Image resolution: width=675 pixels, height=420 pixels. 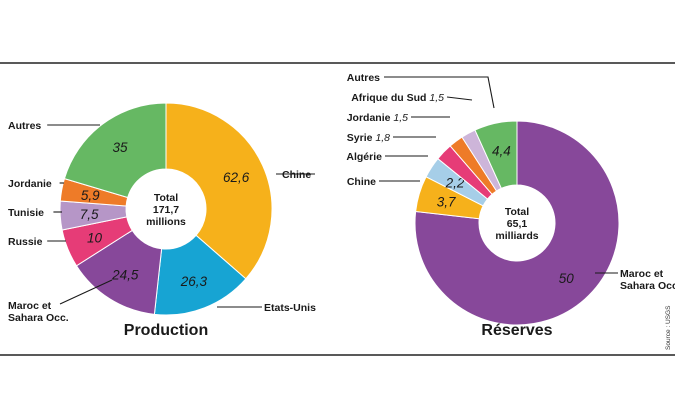 What do you see at coordinates (95, 238) in the screenshot?
I see `production-value-russie: 10` at bounding box center [95, 238].